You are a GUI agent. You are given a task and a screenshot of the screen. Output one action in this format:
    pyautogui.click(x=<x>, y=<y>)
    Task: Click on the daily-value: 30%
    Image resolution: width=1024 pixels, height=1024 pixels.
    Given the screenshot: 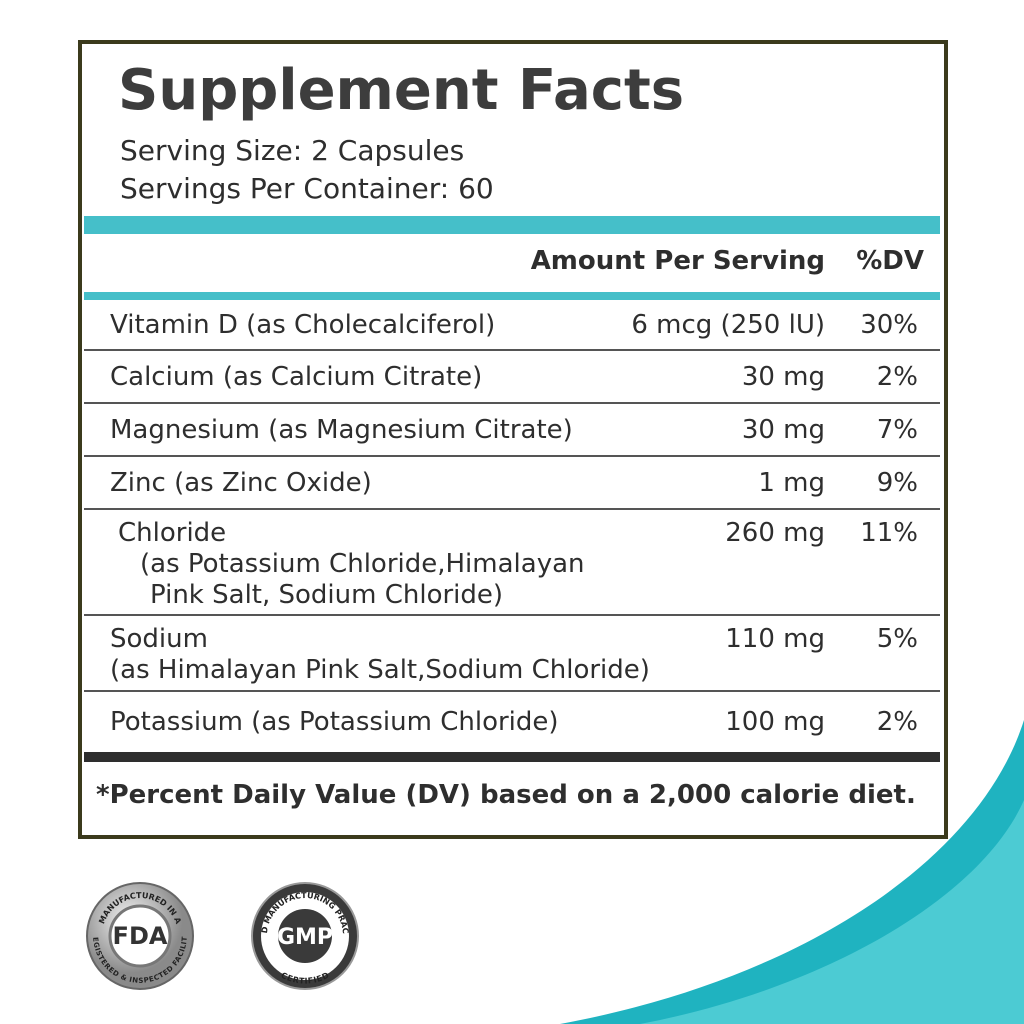 What is the action you would take?
    pyautogui.click(x=889, y=325)
    